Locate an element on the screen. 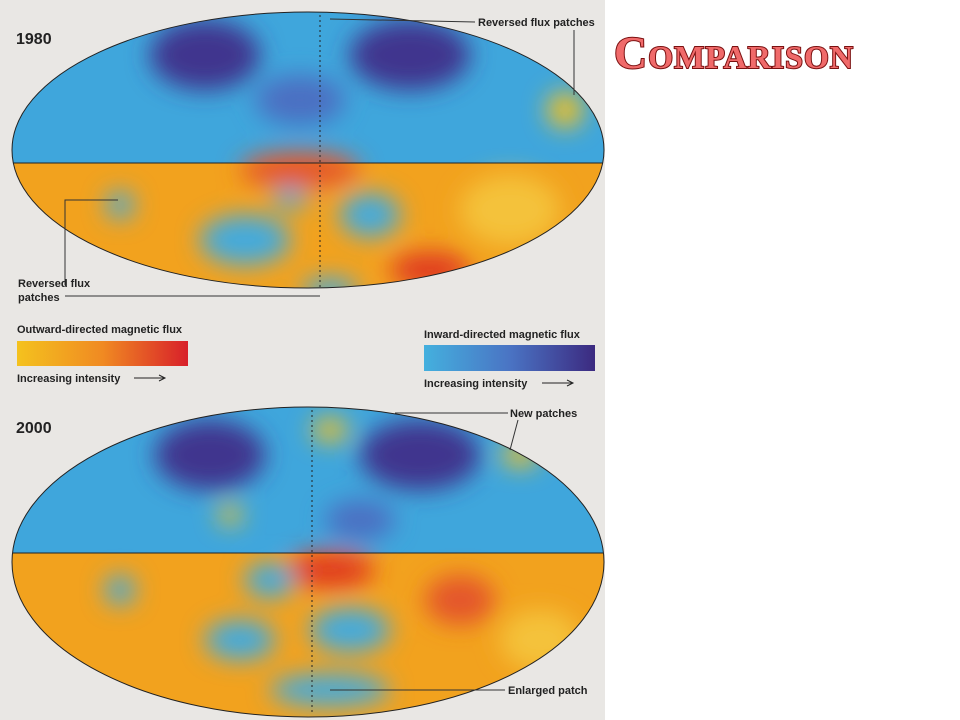 Image resolution: width=960 pixels, height=720 pixels. annotation: Reversed flux patches is located at coordinates (536, 23).